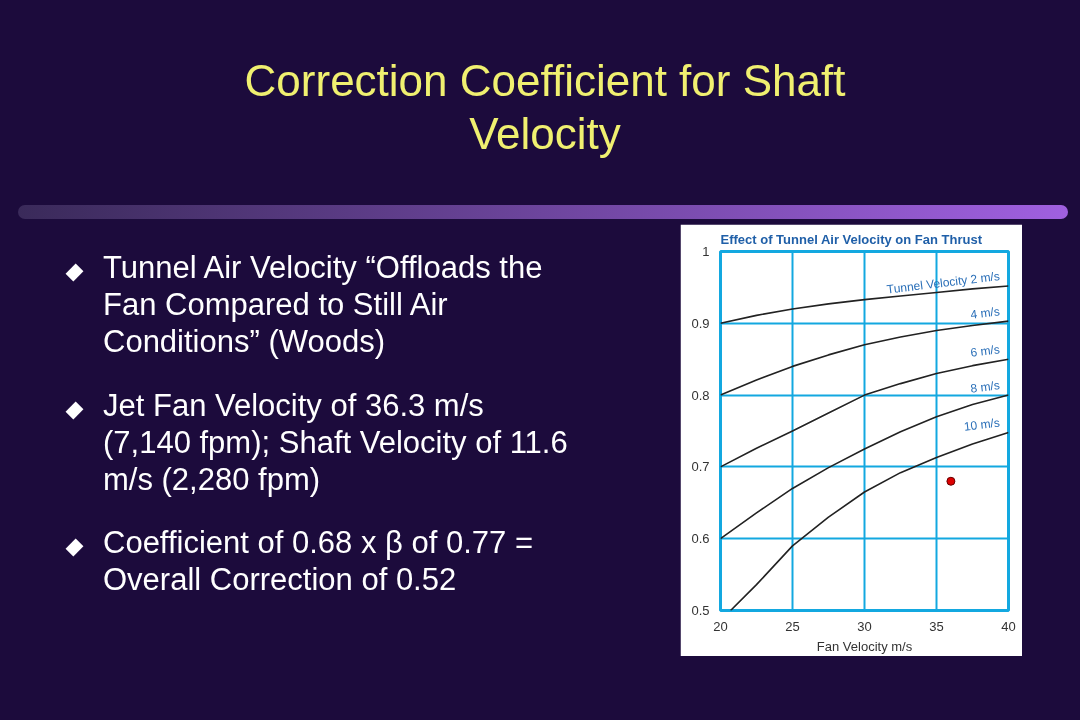 This screenshot has width=1080, height=720. I want to click on y-tick-label: 0.7, so click(700, 467).